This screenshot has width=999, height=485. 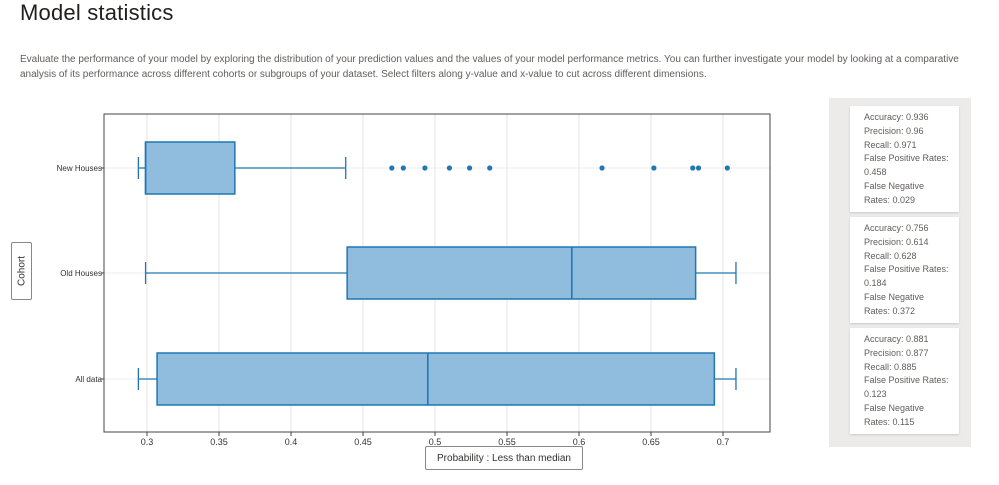 I want to click on fpr-metric: 0.123, so click(x=875, y=394).